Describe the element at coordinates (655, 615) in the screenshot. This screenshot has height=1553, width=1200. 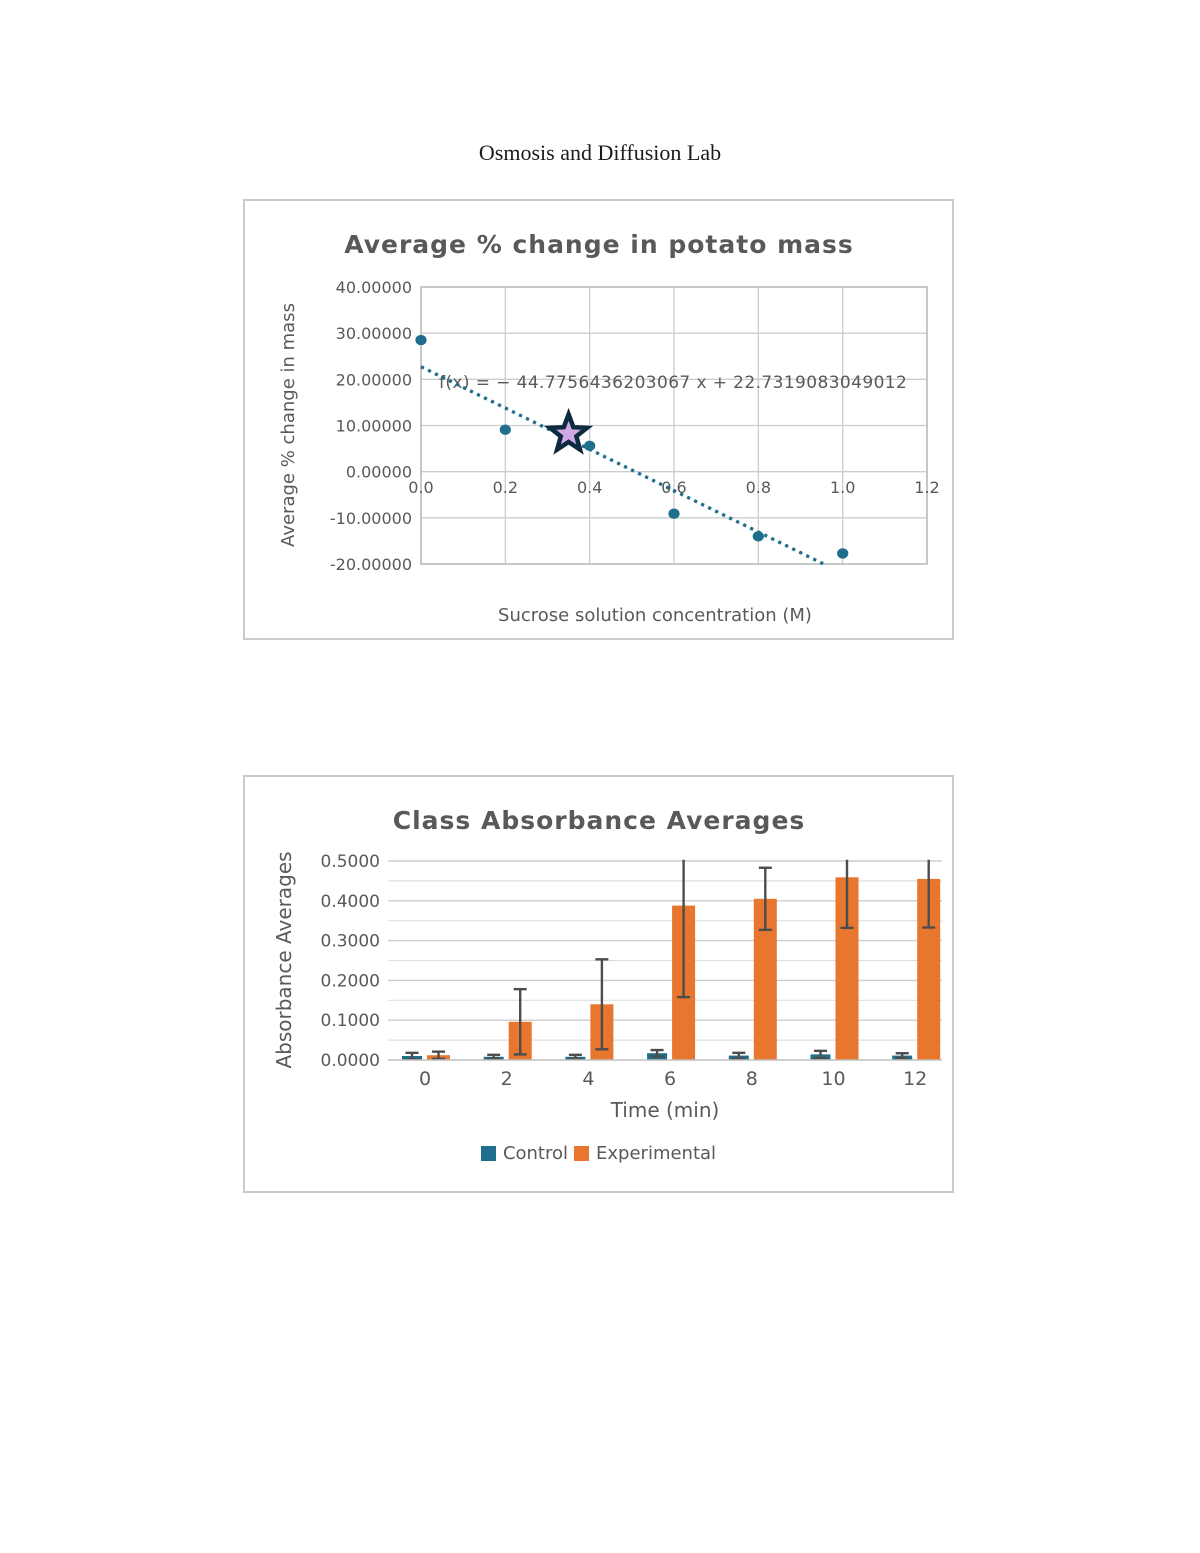
I see `x-axis-title: Sucrose solution concentration (M)` at that location.